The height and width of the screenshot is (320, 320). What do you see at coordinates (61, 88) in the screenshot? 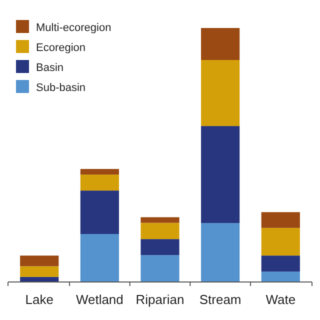
I see `legend-label: Sub-basin` at bounding box center [61, 88].